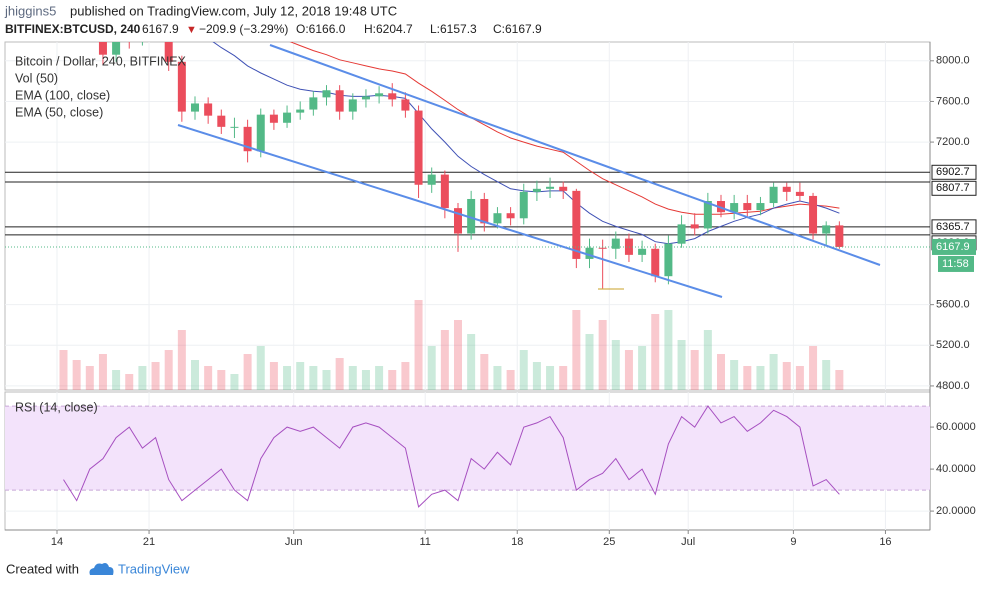 This screenshot has width=987, height=592. I want to click on last-price: 6167.9, so click(160, 29).